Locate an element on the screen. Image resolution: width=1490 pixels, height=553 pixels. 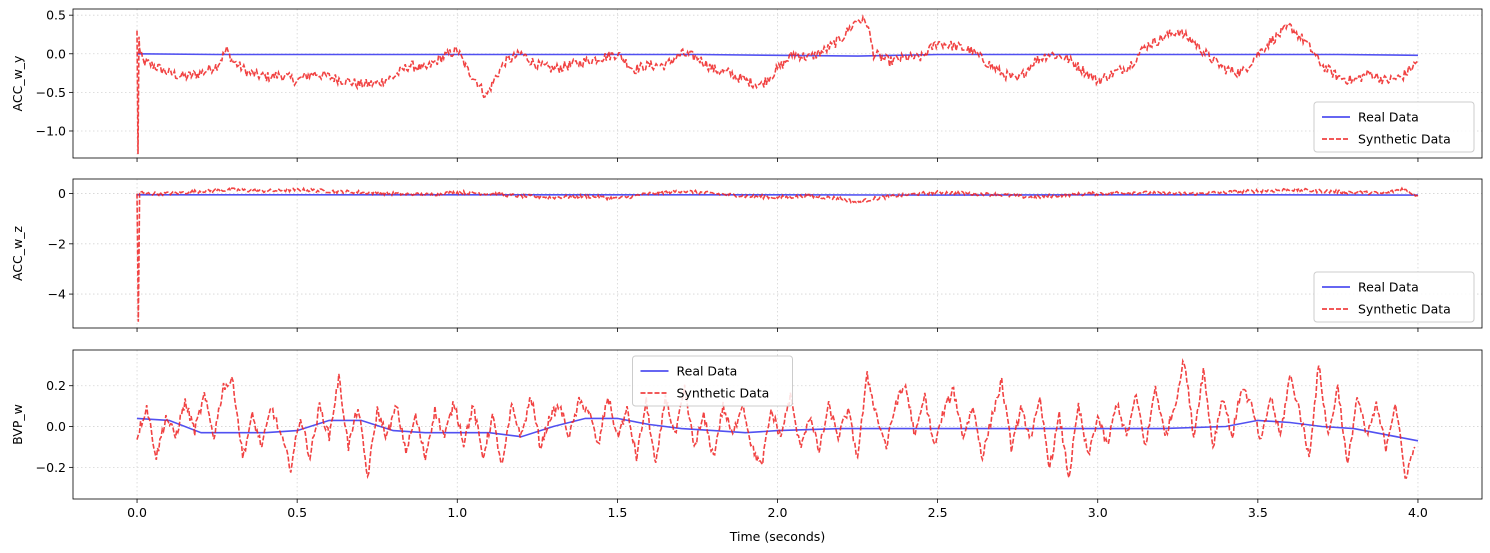
x-tick-label: 2.5 is located at coordinates (938, 512).